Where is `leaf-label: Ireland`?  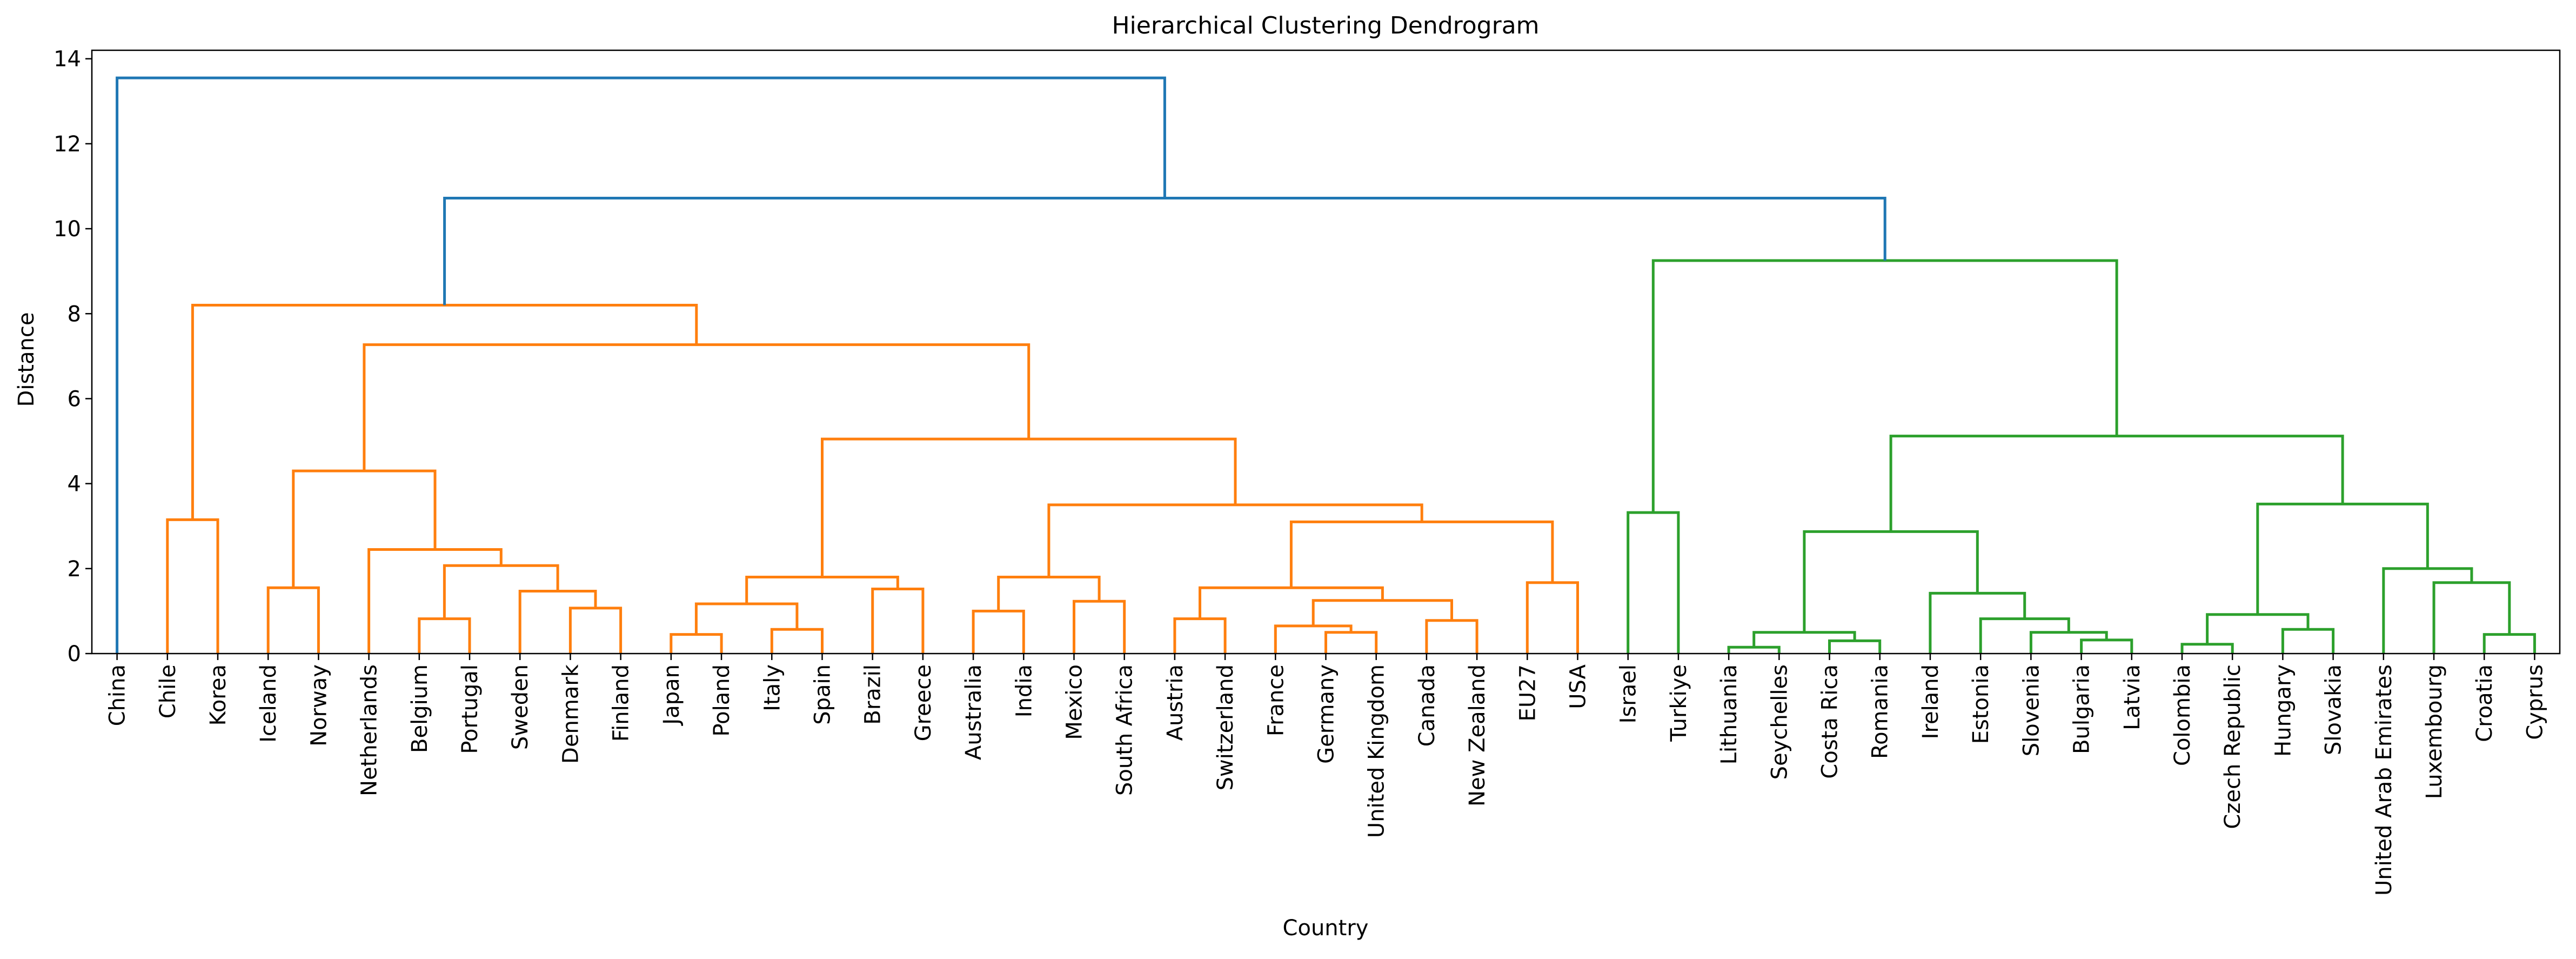 leaf-label: Ireland is located at coordinates (1930, 701).